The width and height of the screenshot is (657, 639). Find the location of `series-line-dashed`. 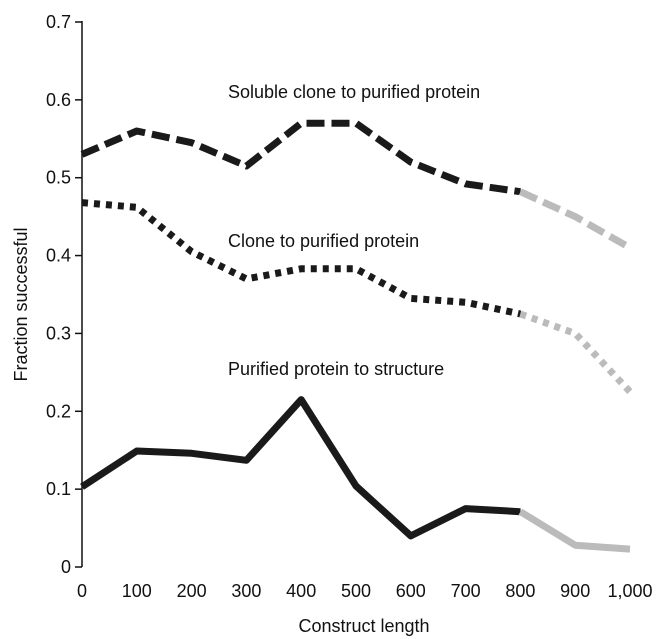

series-line-dashed is located at coordinates (300, 157).